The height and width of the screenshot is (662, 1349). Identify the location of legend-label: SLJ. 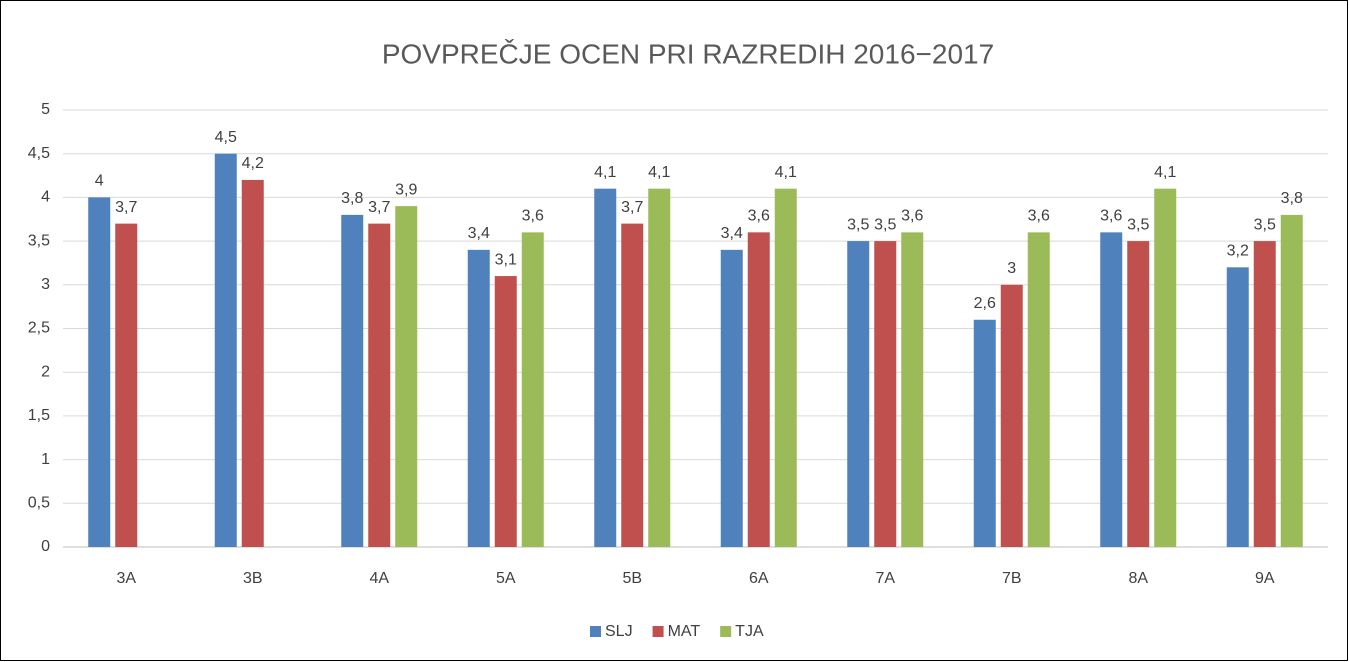
(619, 631).